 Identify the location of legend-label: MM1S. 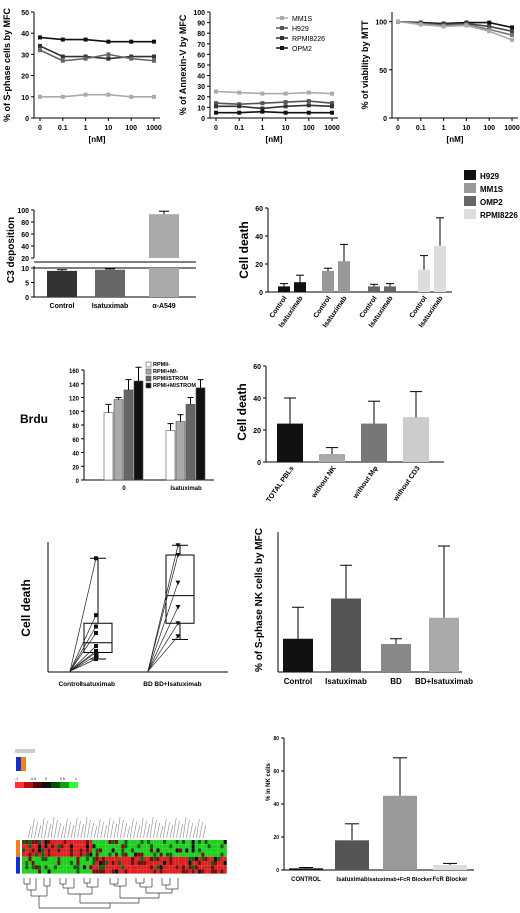
(302, 19).